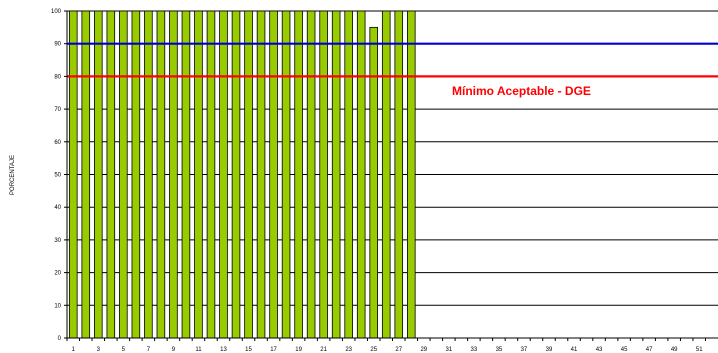  I want to click on minimum-acceptable-label: Mínimo Aceptable - DGE, so click(521, 91).